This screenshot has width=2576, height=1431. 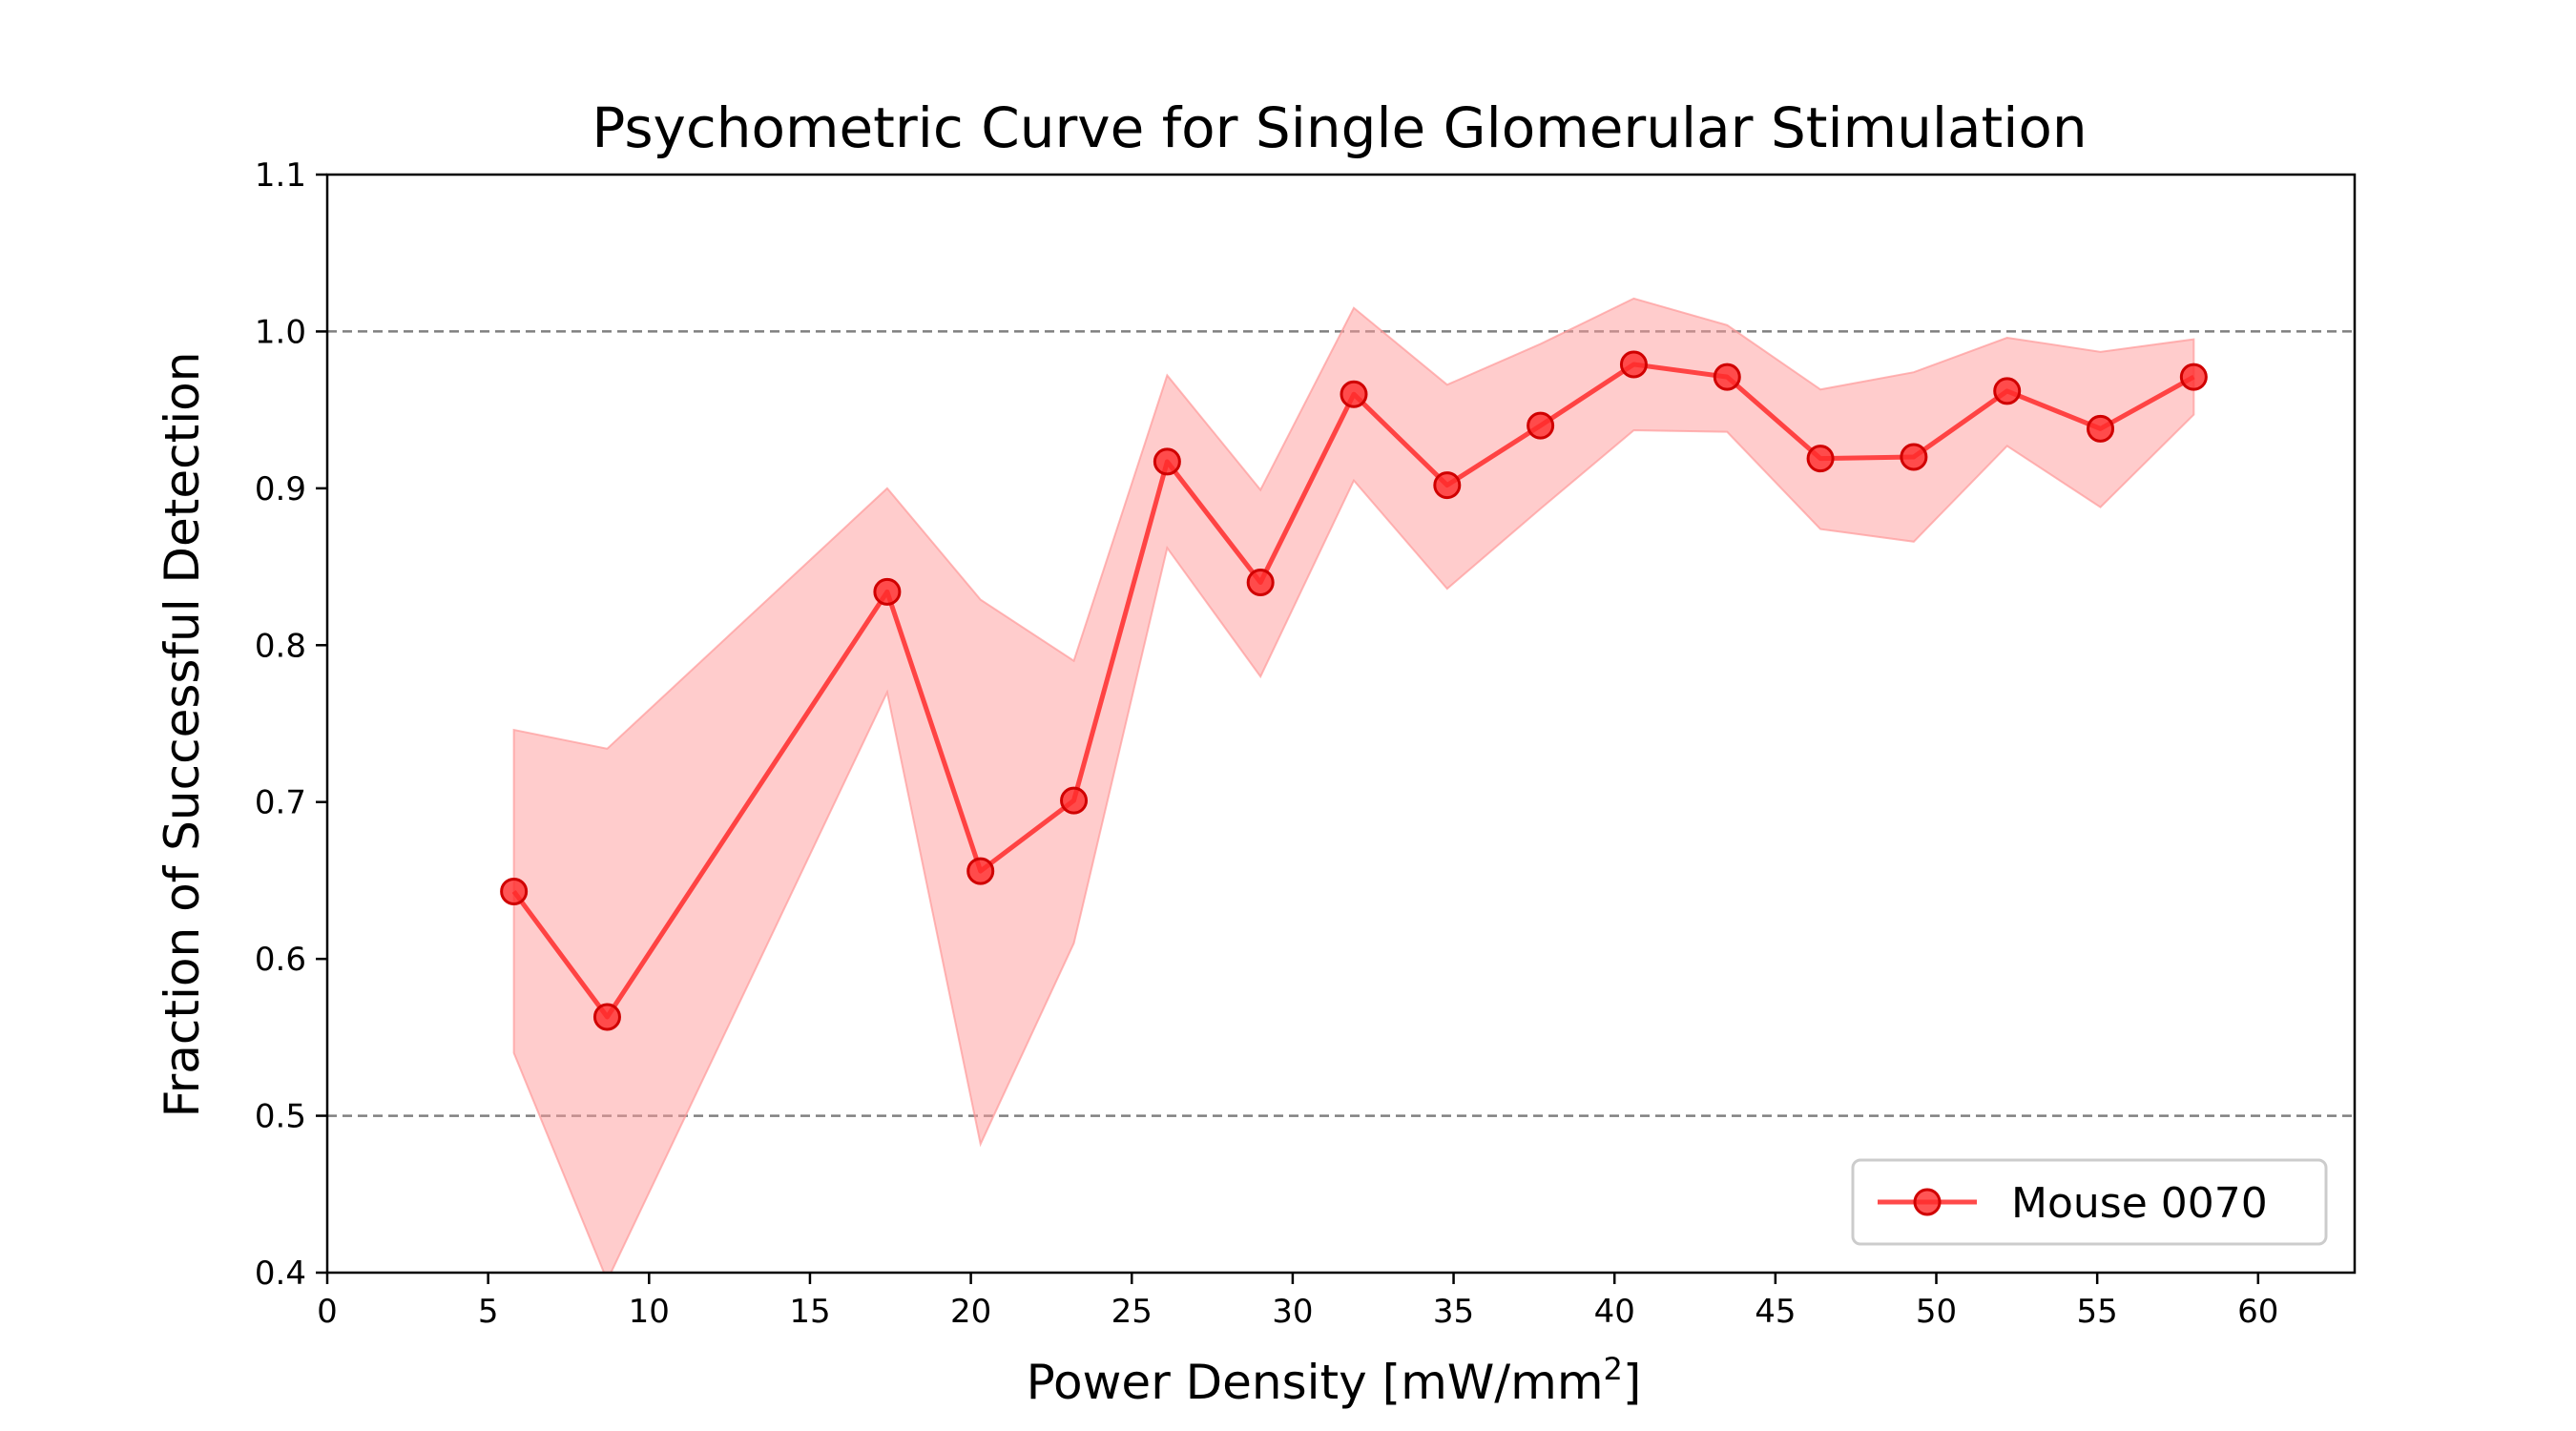 I want to click on y-tick-label: 0.9, so click(x=280, y=489).